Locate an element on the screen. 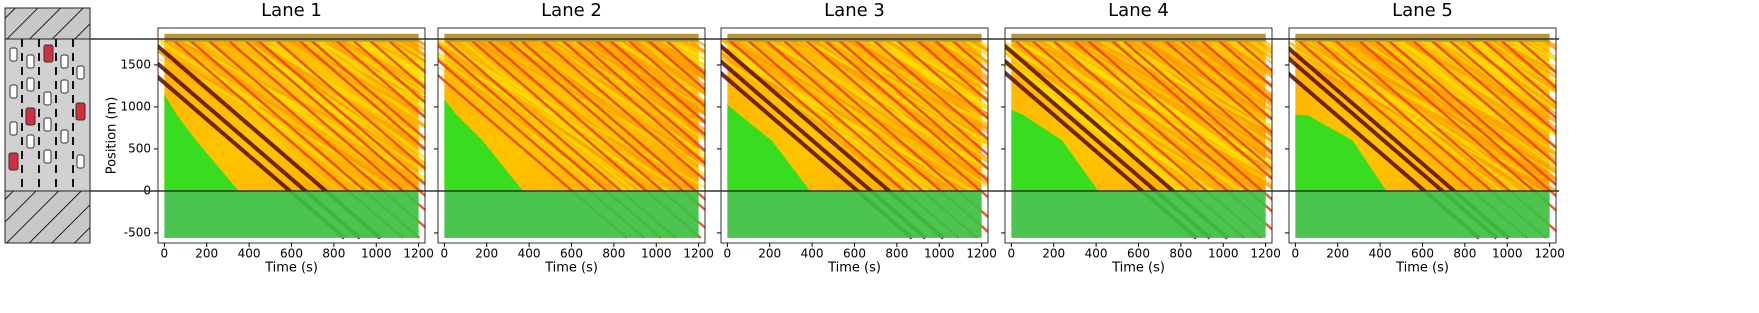 This screenshot has width=1759, height=313. lane-dividers is located at coordinates (47, 115).